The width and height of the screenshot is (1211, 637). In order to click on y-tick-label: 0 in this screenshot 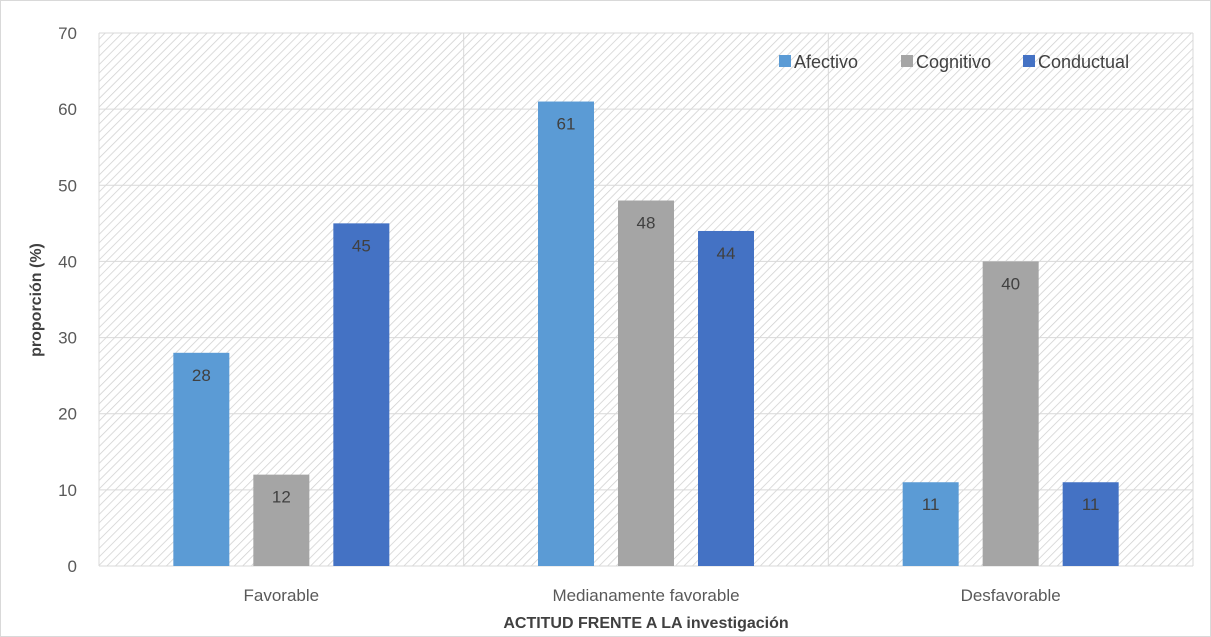, I will do `click(72, 566)`.